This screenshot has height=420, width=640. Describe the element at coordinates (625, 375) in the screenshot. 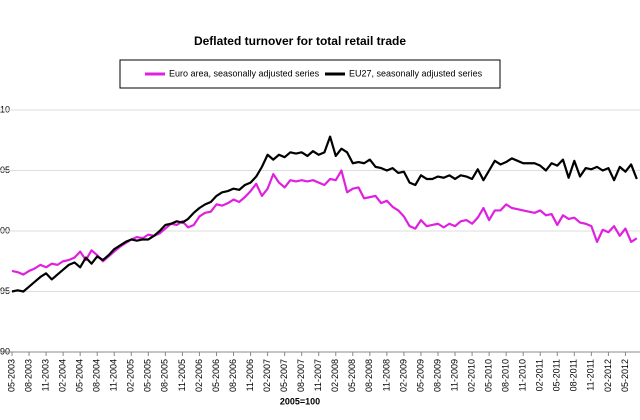

I see `x-tick-label: 05-2012` at that location.